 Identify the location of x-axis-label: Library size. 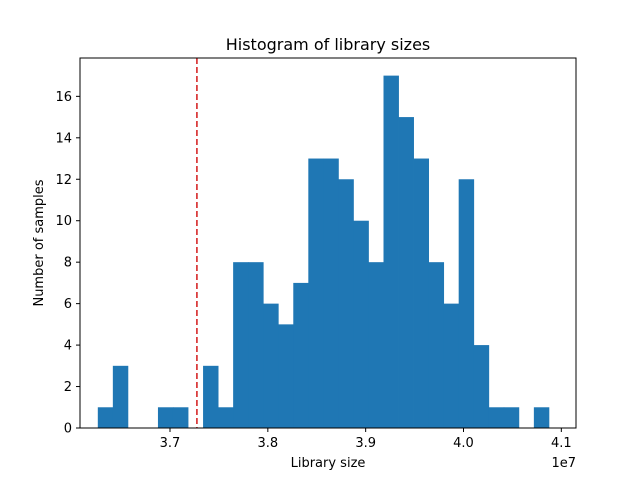
(328, 463).